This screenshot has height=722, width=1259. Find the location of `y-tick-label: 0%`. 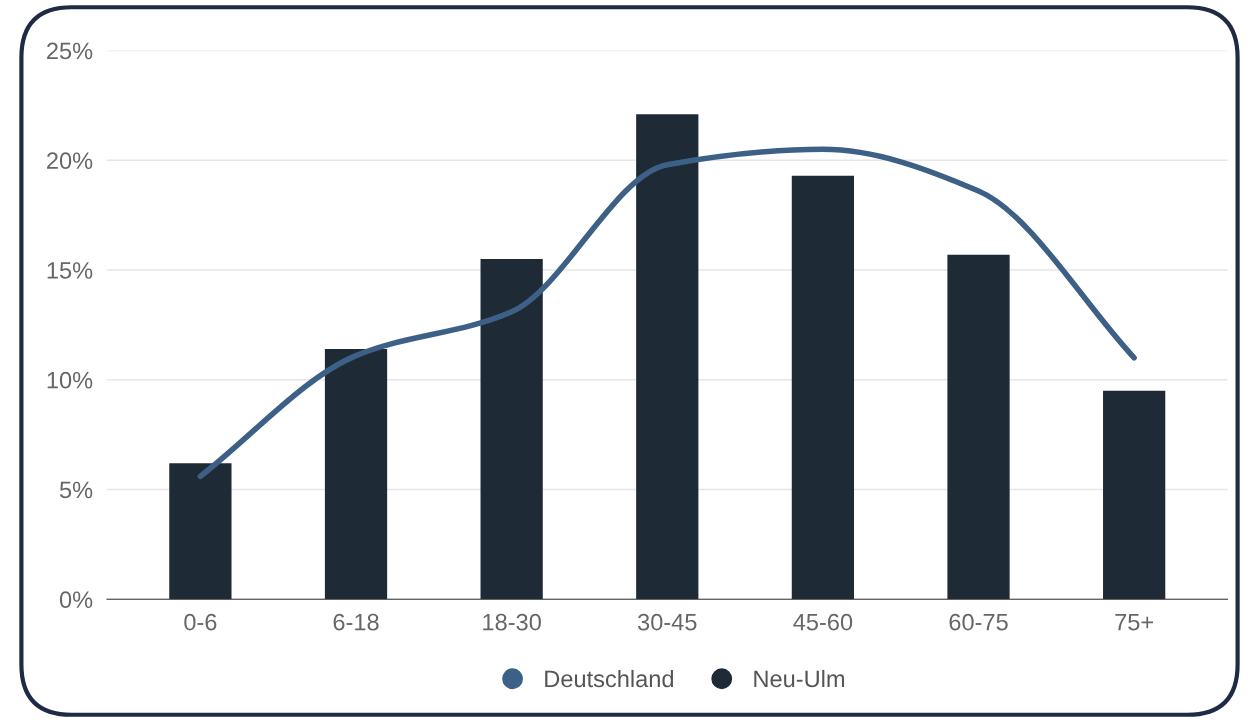

y-tick-label: 0% is located at coordinates (76, 600).